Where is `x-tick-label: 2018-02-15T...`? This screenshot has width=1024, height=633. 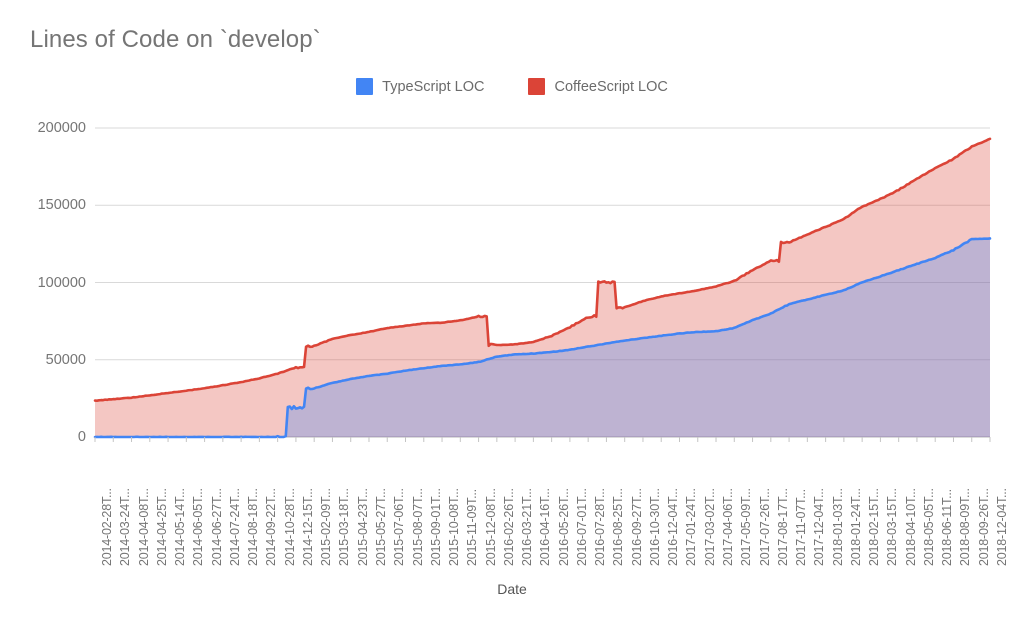 x-tick-label: 2018-02-15T... is located at coordinates (874, 527).